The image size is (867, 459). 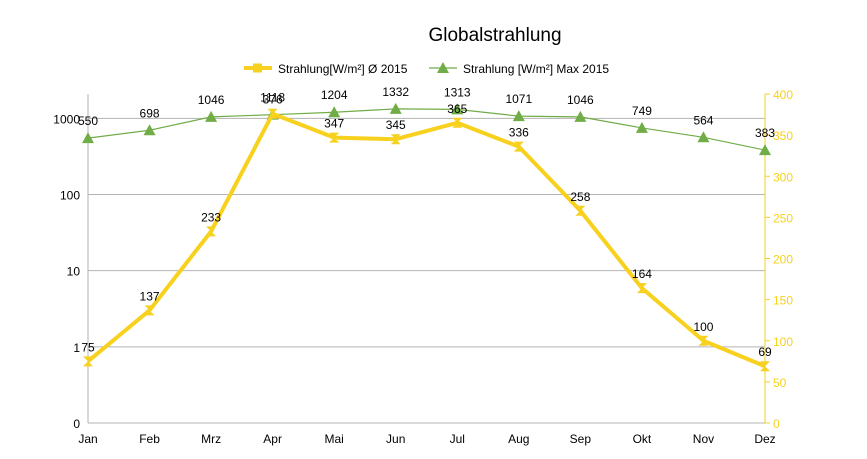 I want to click on x-tick-label: Jan, so click(x=87, y=439).